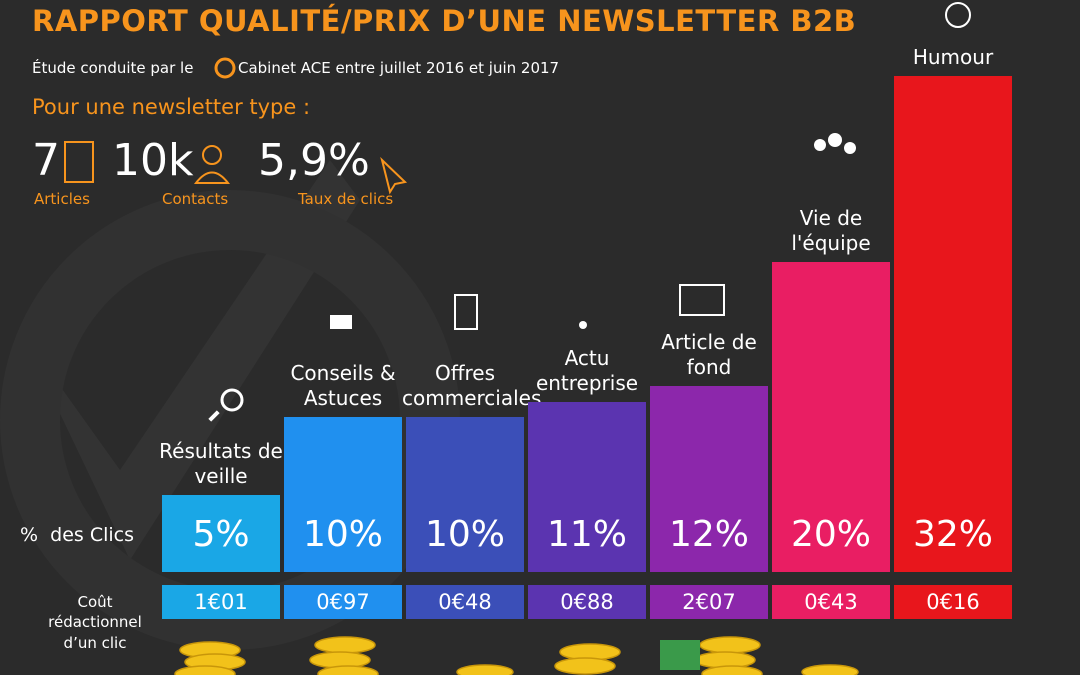 The height and width of the screenshot is (675, 1080). What do you see at coordinates (62, 199) in the screenshot?
I see `stat-label: Articles` at bounding box center [62, 199].